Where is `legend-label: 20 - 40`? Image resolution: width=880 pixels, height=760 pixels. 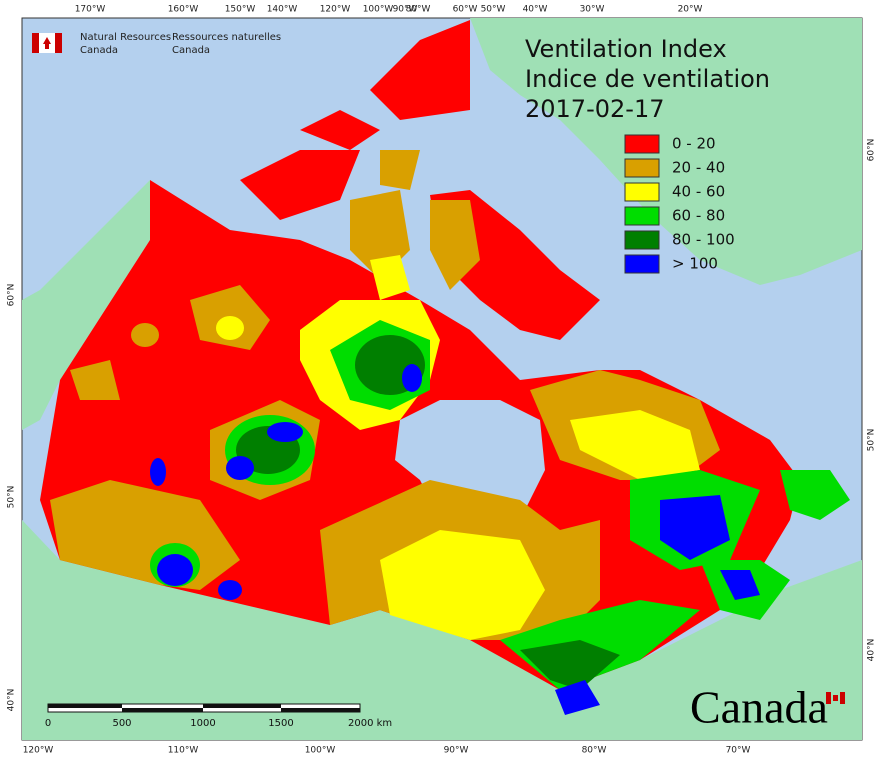
legend-label: 20 - 40 is located at coordinates (698, 168).